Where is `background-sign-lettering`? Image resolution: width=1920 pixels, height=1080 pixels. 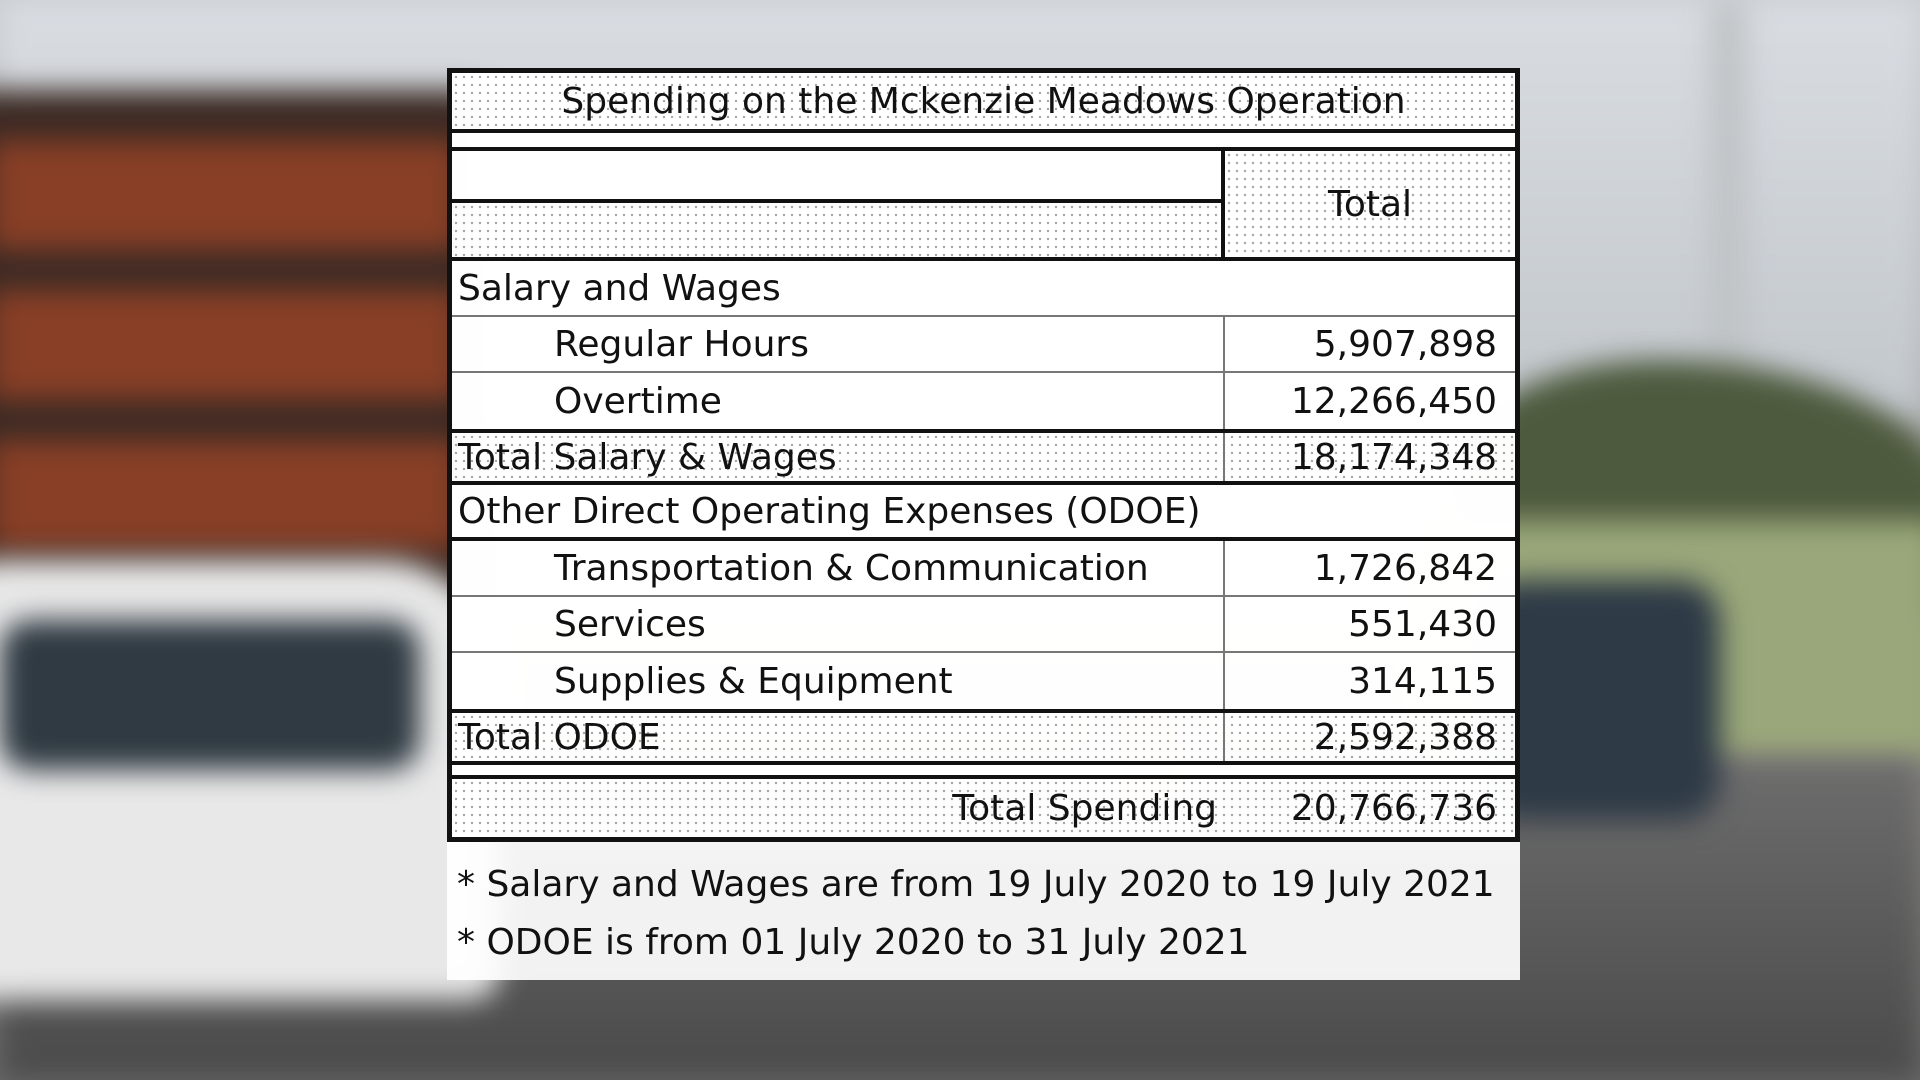 background-sign-lettering is located at coordinates (230, 360).